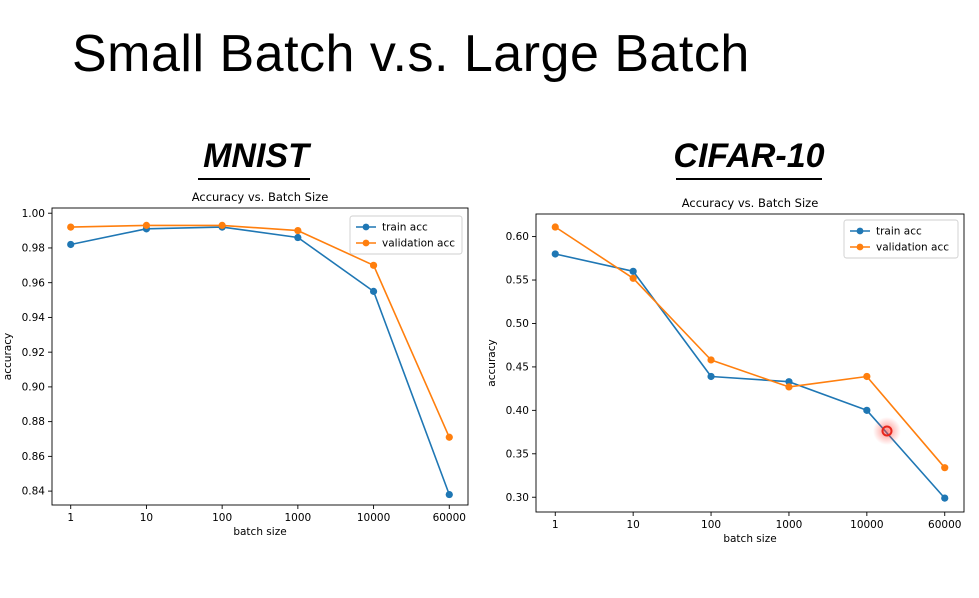 Image resolution: width=979 pixels, height=598 pixels. I want to click on y-tick-label: 0.50, so click(517, 324).